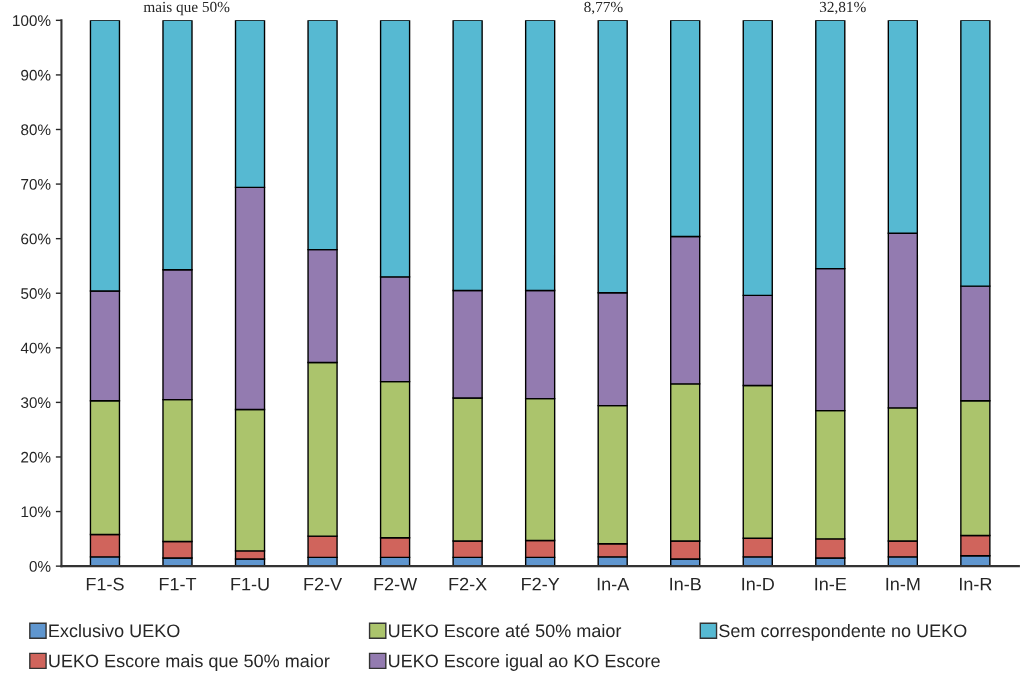 The width and height of the screenshot is (1024, 678). I want to click on y-tick-label: 40%, so click(35, 348).